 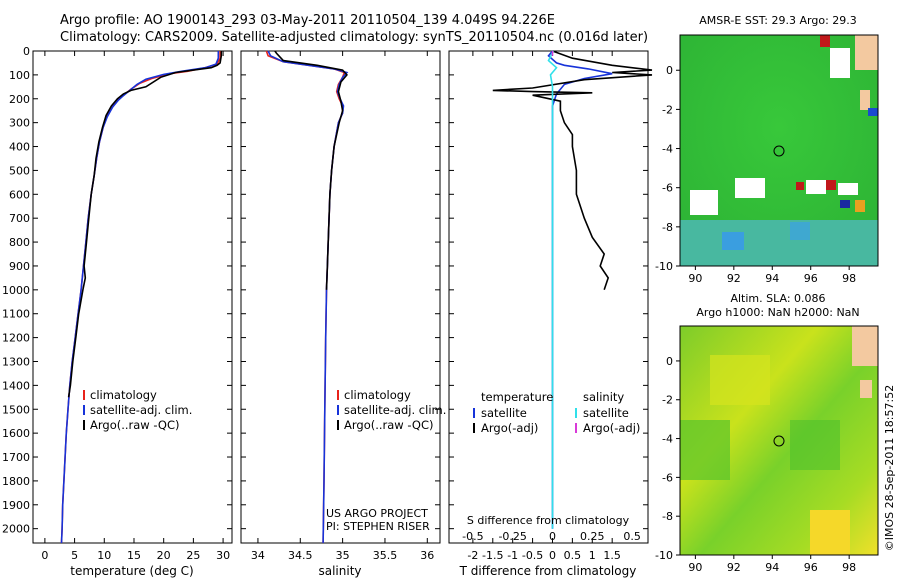 I want to click on sla-land2, so click(x=866, y=389).